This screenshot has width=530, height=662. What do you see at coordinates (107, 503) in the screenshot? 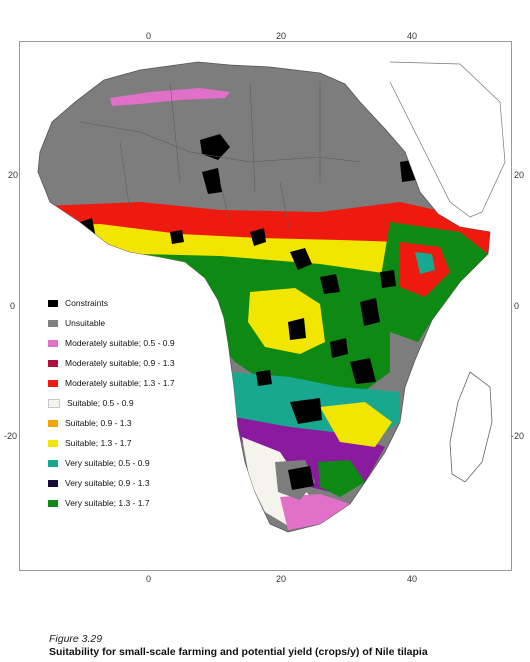
I see `legend-label: Very suitable; 1.3 - 1.7` at bounding box center [107, 503].